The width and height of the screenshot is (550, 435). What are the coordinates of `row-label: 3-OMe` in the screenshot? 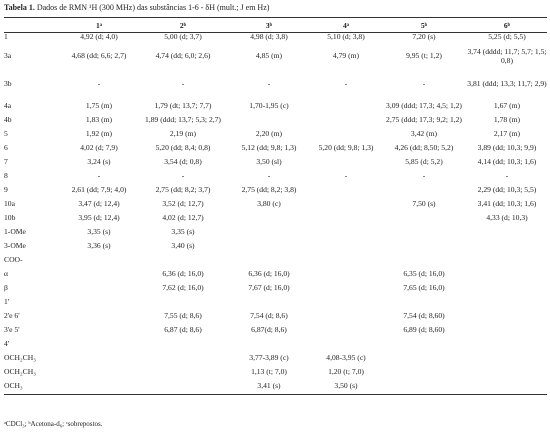 It's located at (15, 245).